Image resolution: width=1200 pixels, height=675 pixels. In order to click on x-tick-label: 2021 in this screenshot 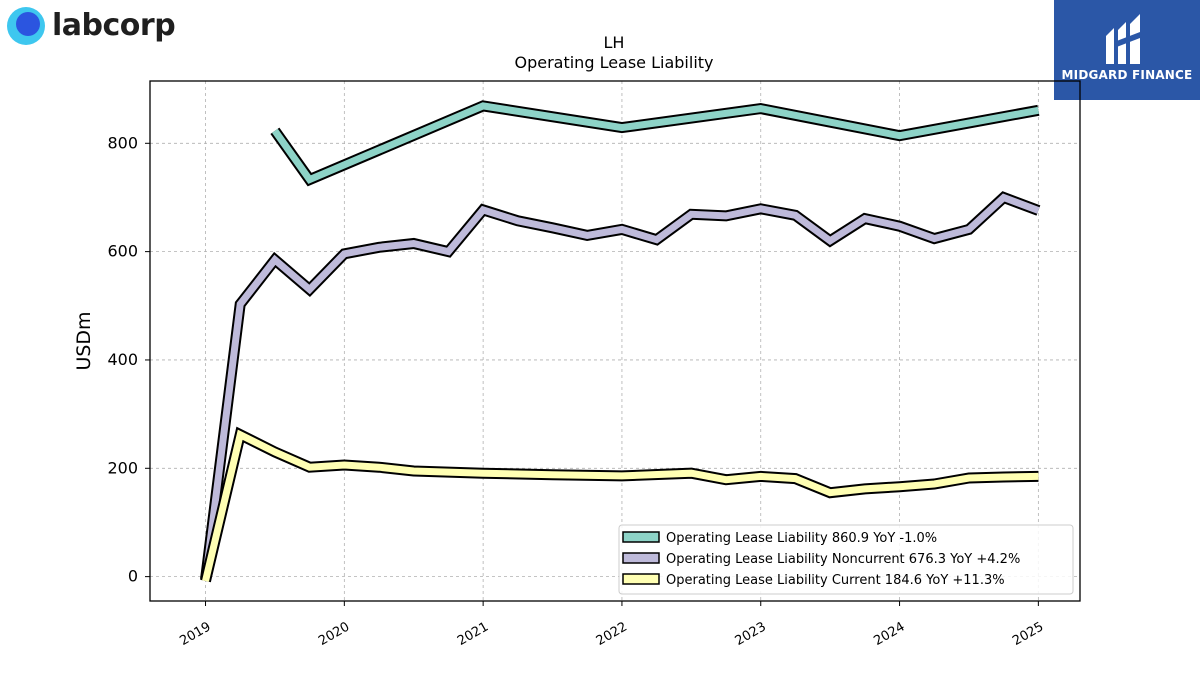, I will do `click(473, 634)`.